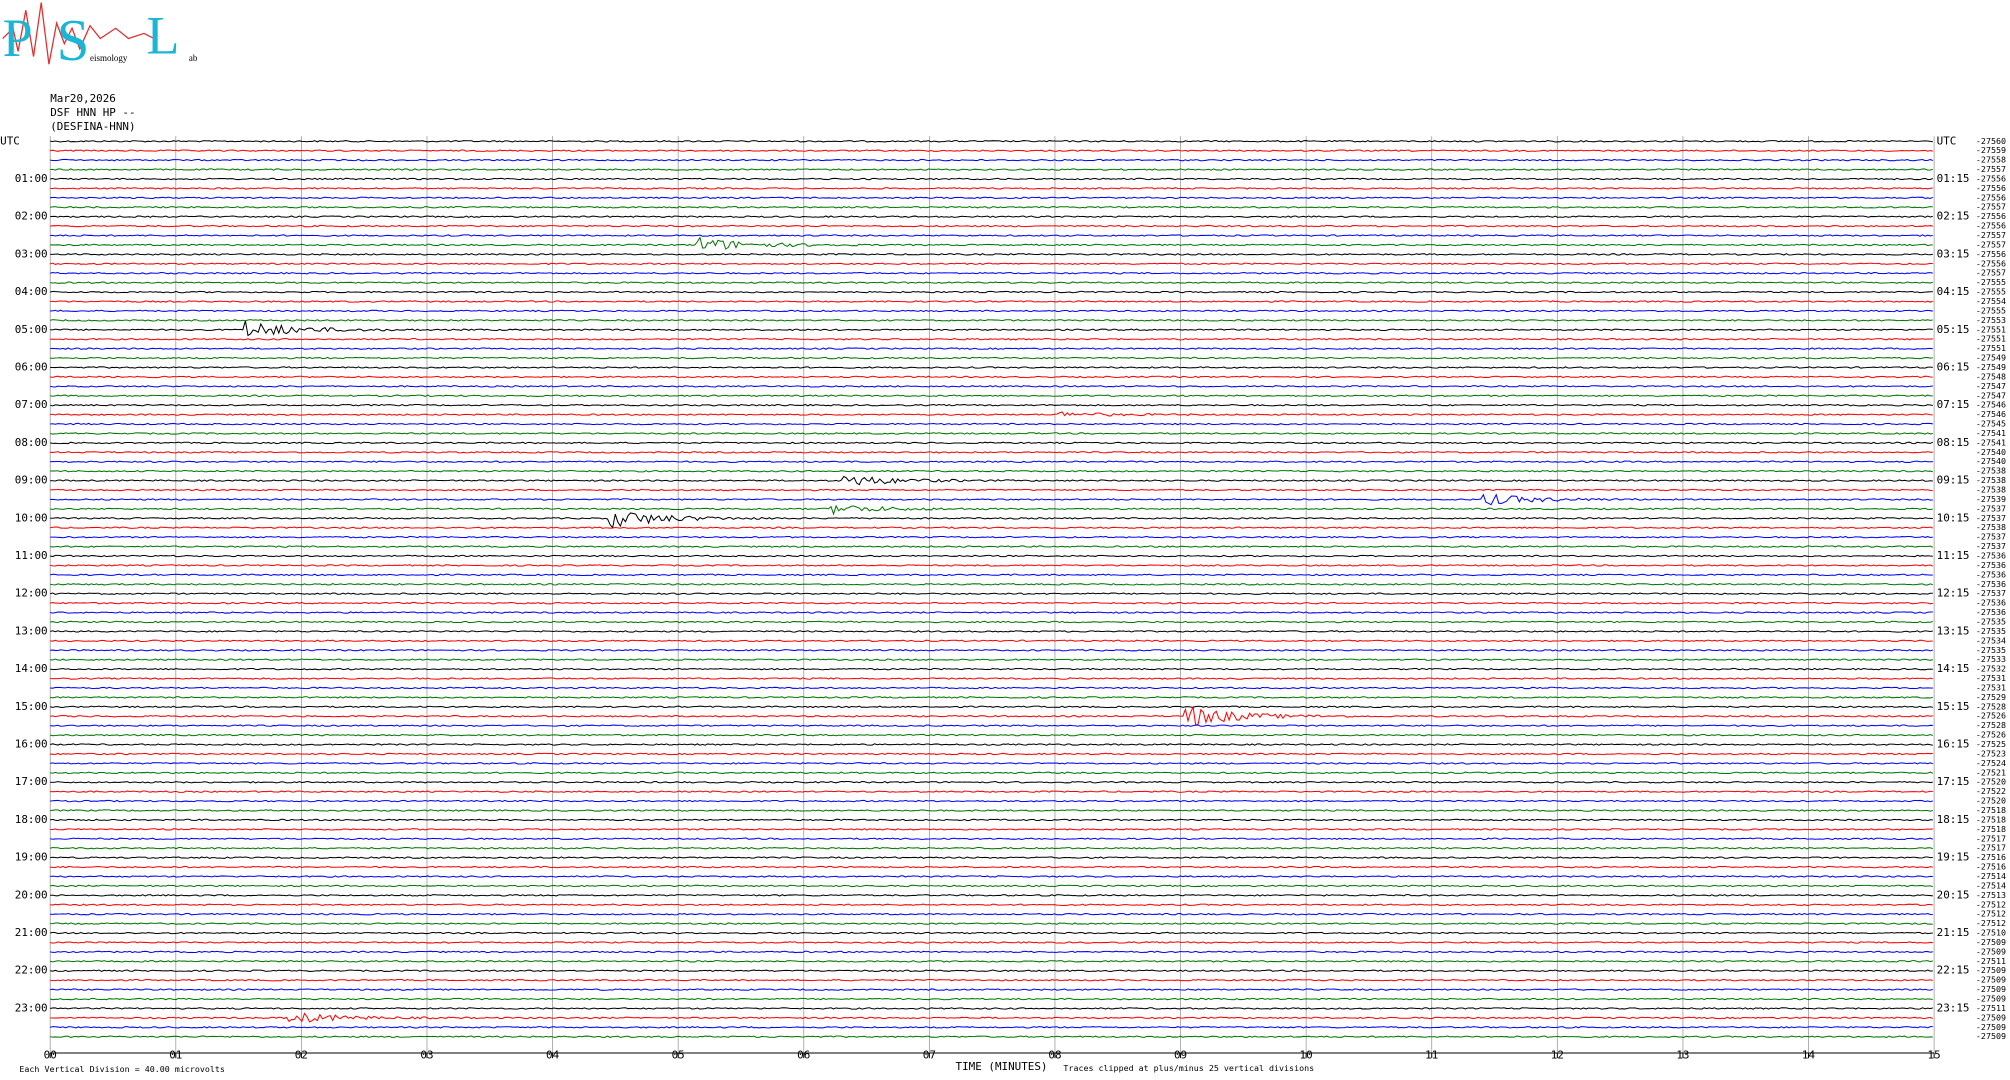  What do you see at coordinates (1991, 499) in the screenshot?
I see `trace-offset: -27539` at bounding box center [1991, 499].